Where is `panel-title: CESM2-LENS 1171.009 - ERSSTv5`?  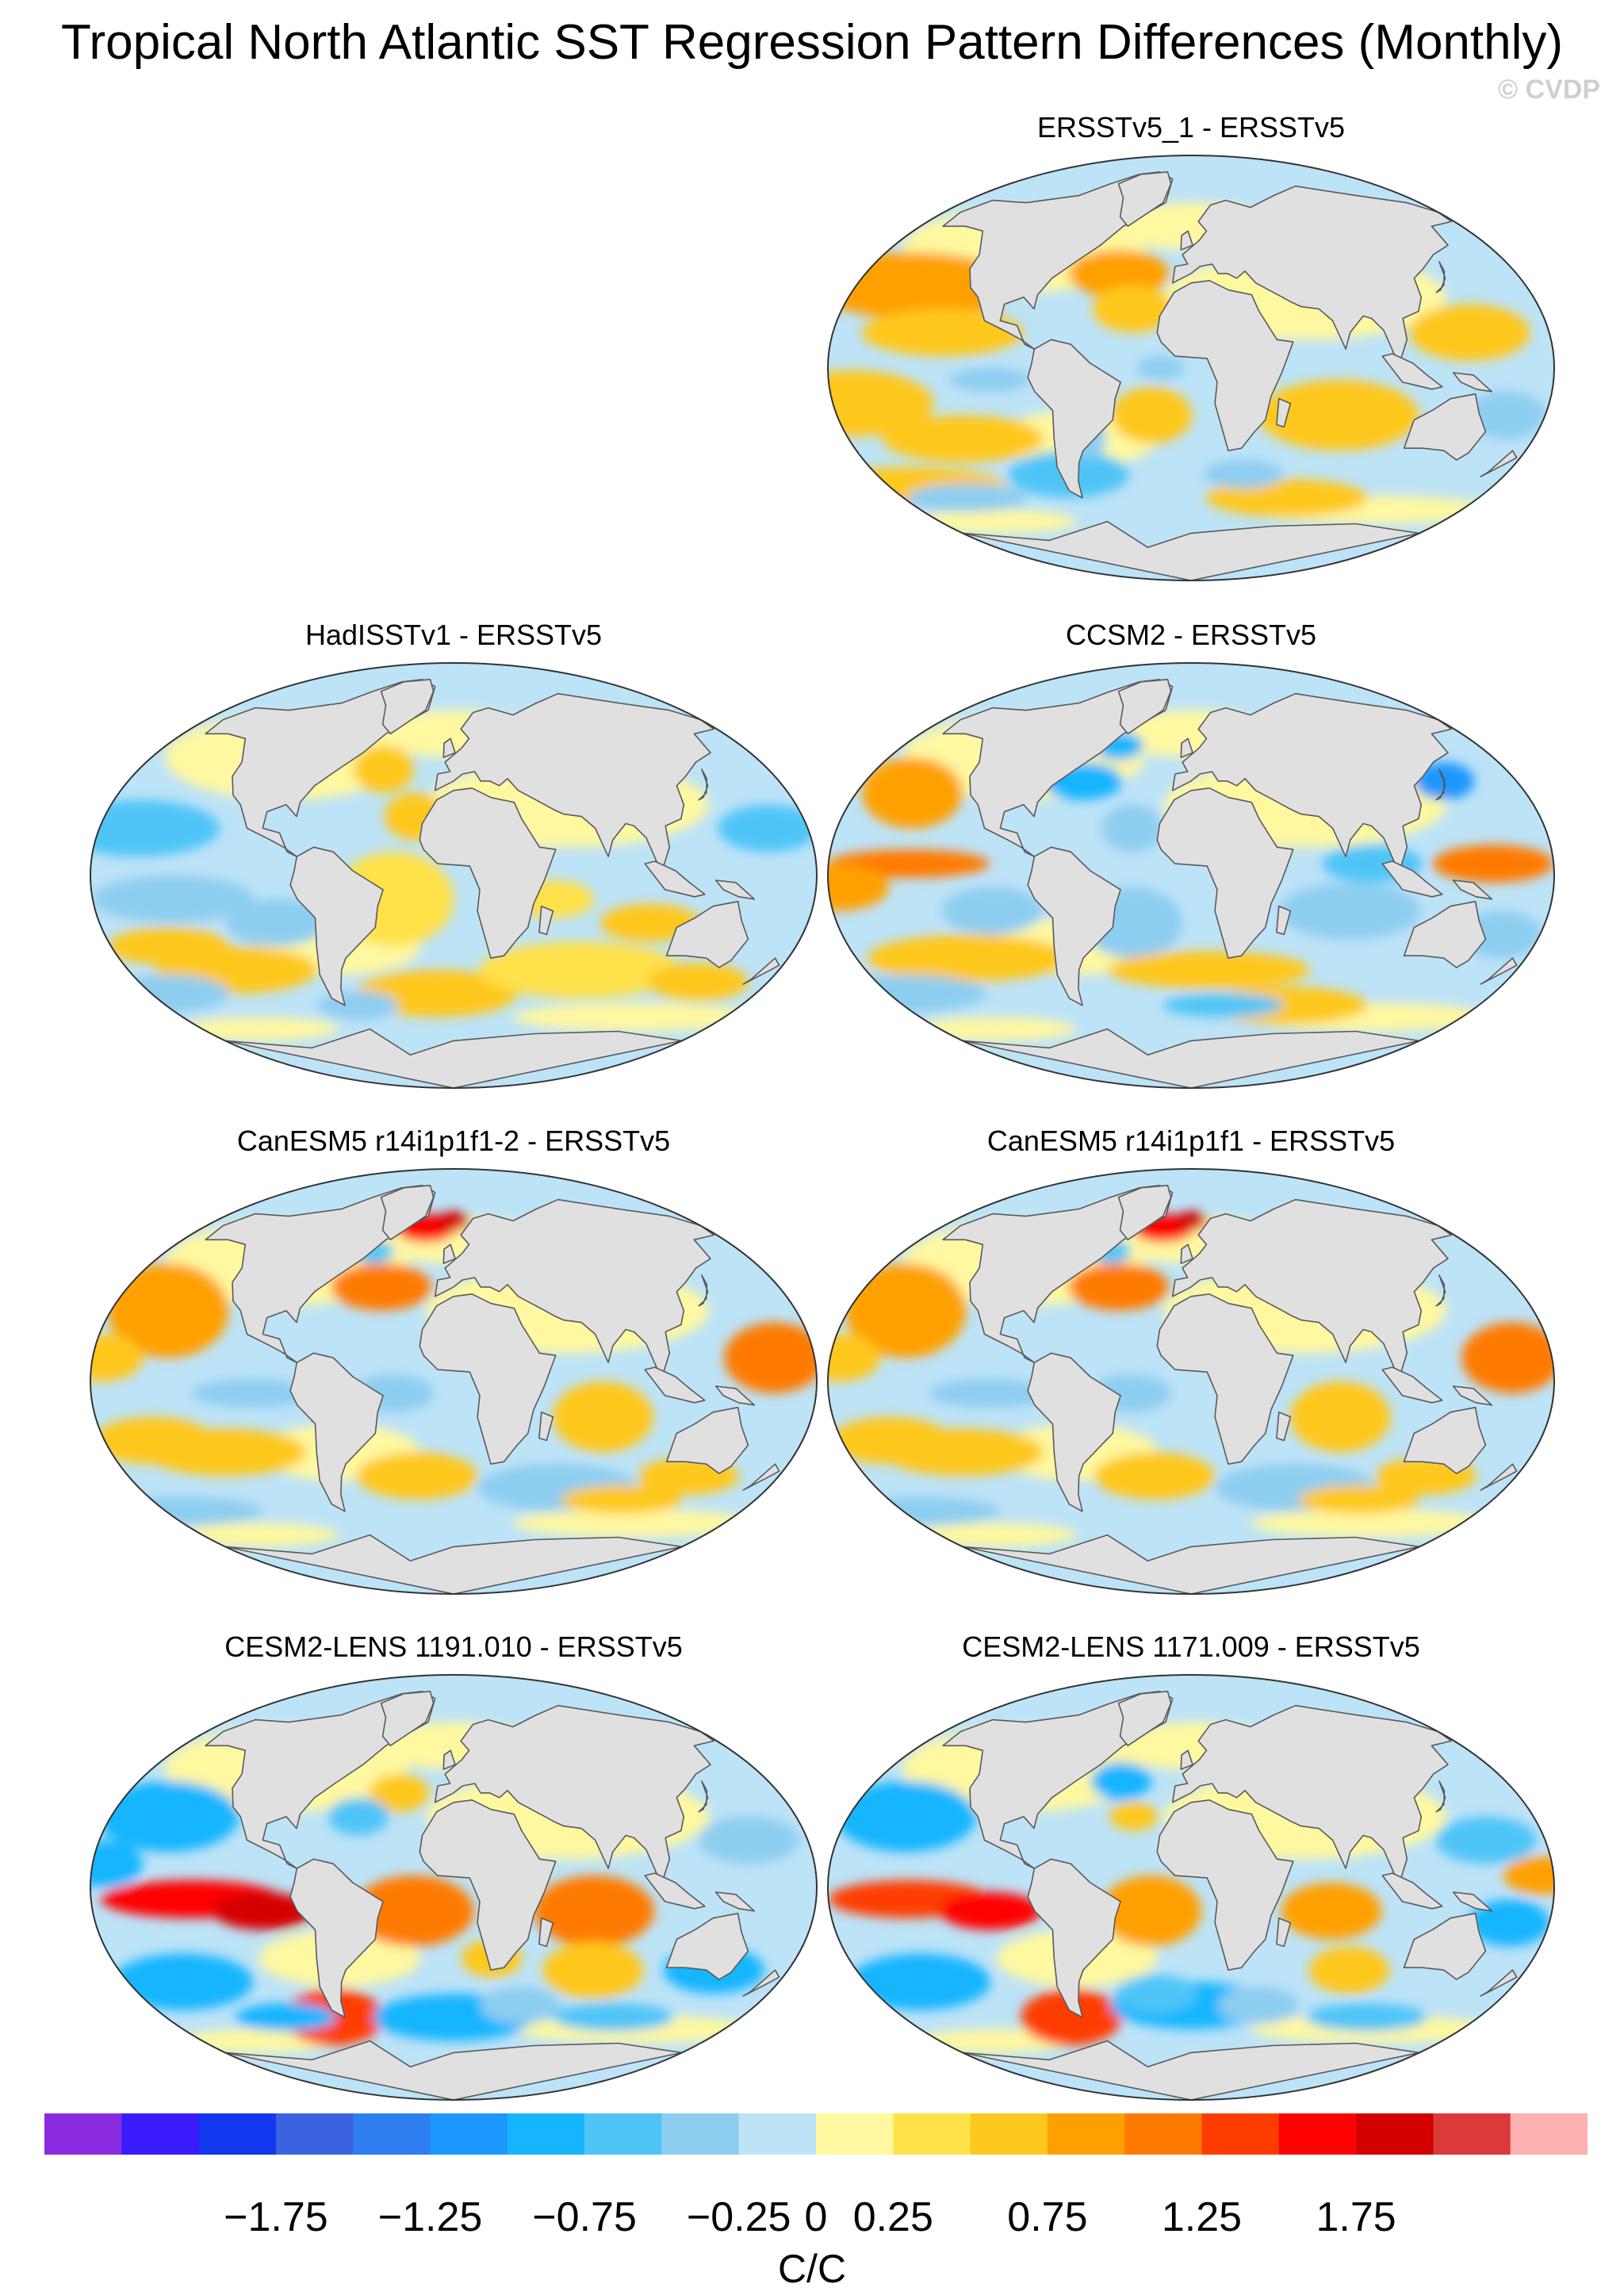 panel-title: CESM2-LENS 1171.009 - ERSSTv5 is located at coordinates (1191, 1646).